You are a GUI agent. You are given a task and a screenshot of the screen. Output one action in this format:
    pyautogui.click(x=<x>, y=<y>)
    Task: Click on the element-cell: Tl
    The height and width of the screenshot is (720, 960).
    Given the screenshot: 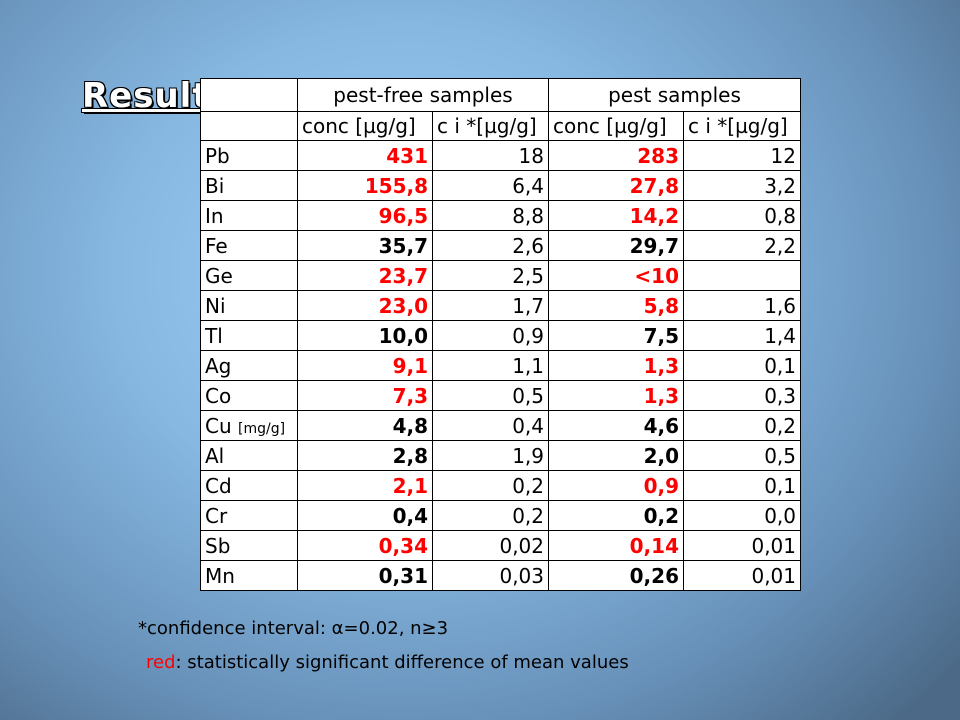 What is the action you would take?
    pyautogui.click(x=249, y=335)
    